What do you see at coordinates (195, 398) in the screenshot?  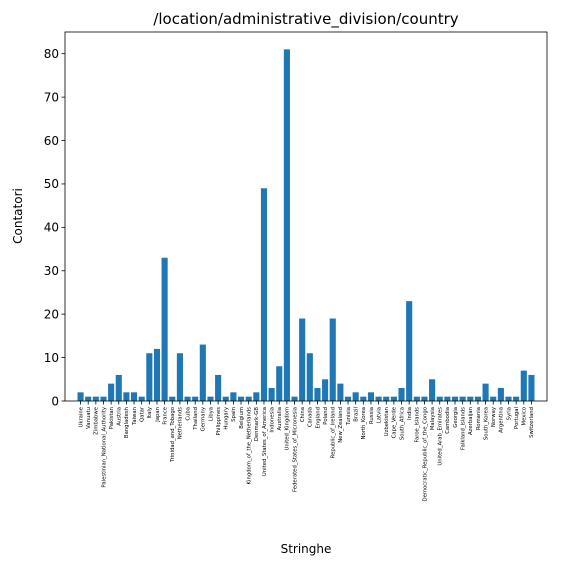 I see `bar-thailand` at bounding box center [195, 398].